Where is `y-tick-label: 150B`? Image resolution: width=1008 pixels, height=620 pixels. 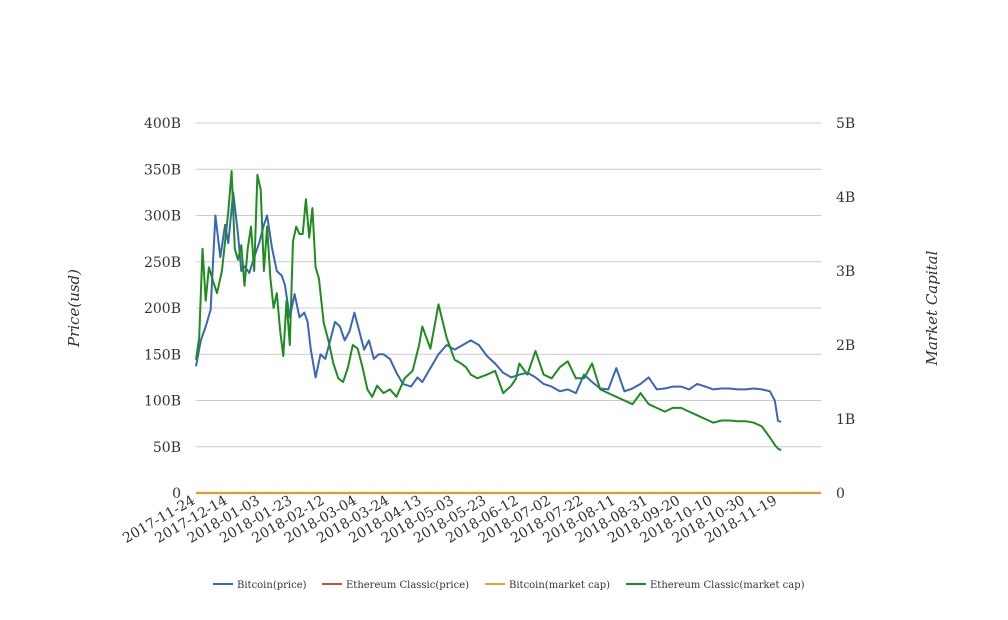
y-tick-label: 150B is located at coordinates (162, 355).